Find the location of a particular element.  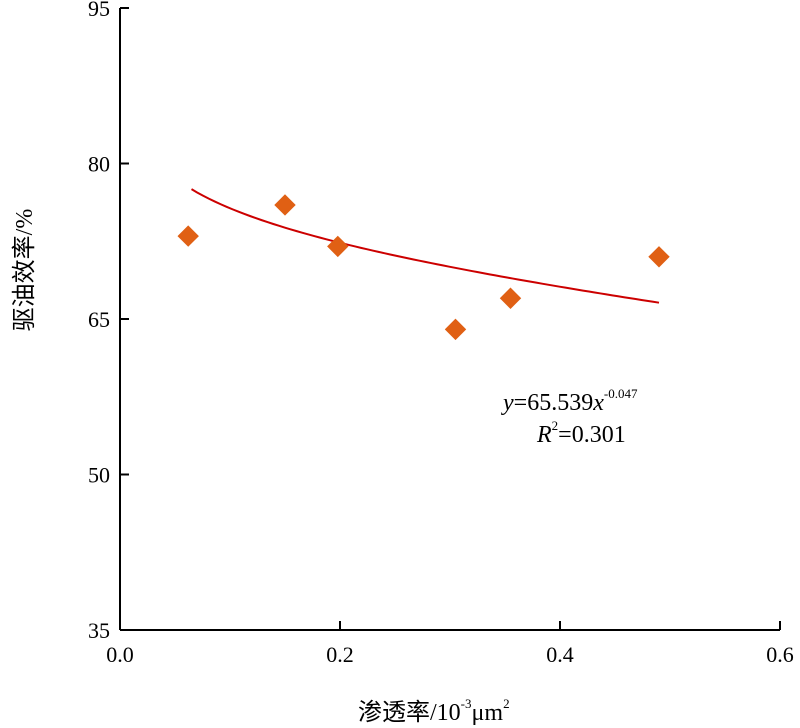

fit-r-squared-exp: 2 is located at coordinates (555, 425).